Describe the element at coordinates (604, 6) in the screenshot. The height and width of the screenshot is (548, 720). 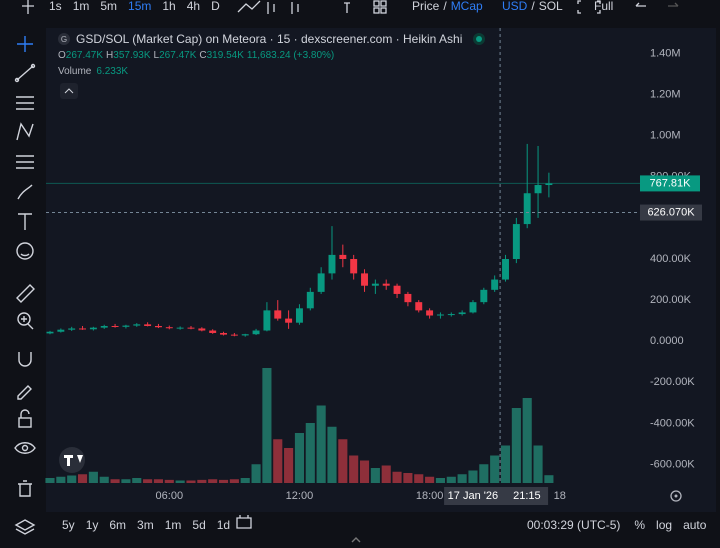
I see `fullscreen-label: Full` at that location.